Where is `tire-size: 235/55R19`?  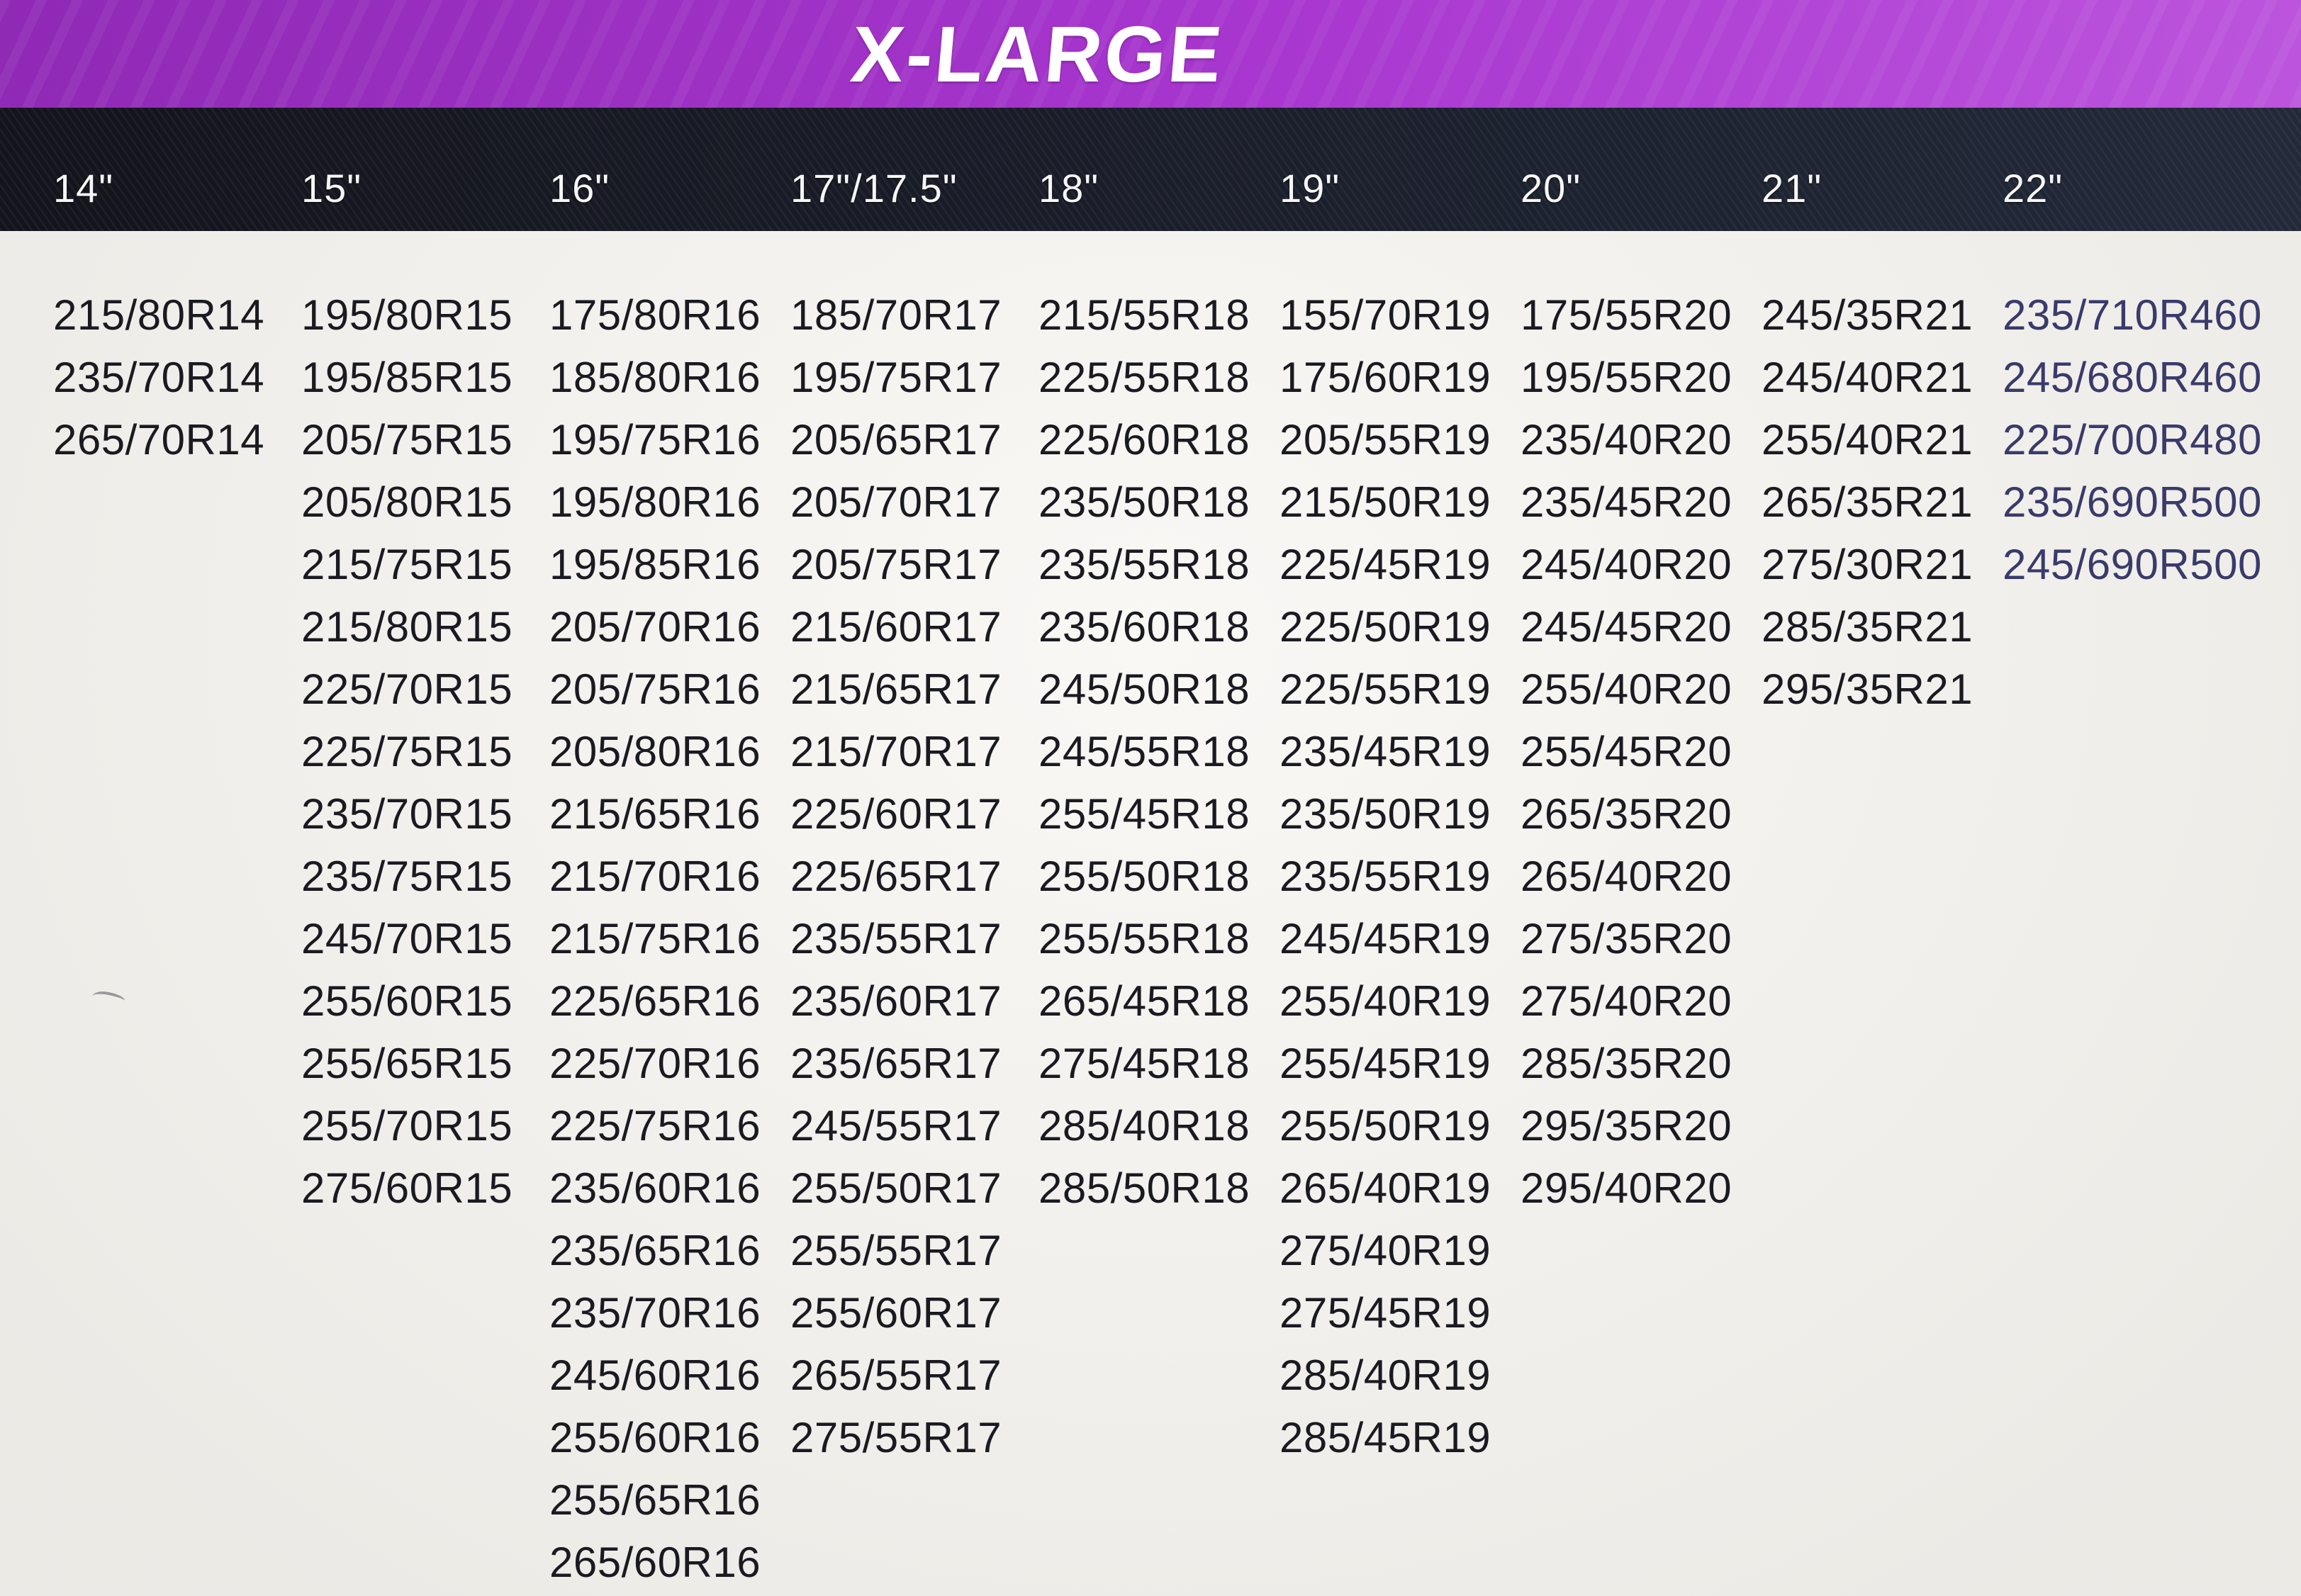
tire-size: 235/55R19 is located at coordinates (1385, 876).